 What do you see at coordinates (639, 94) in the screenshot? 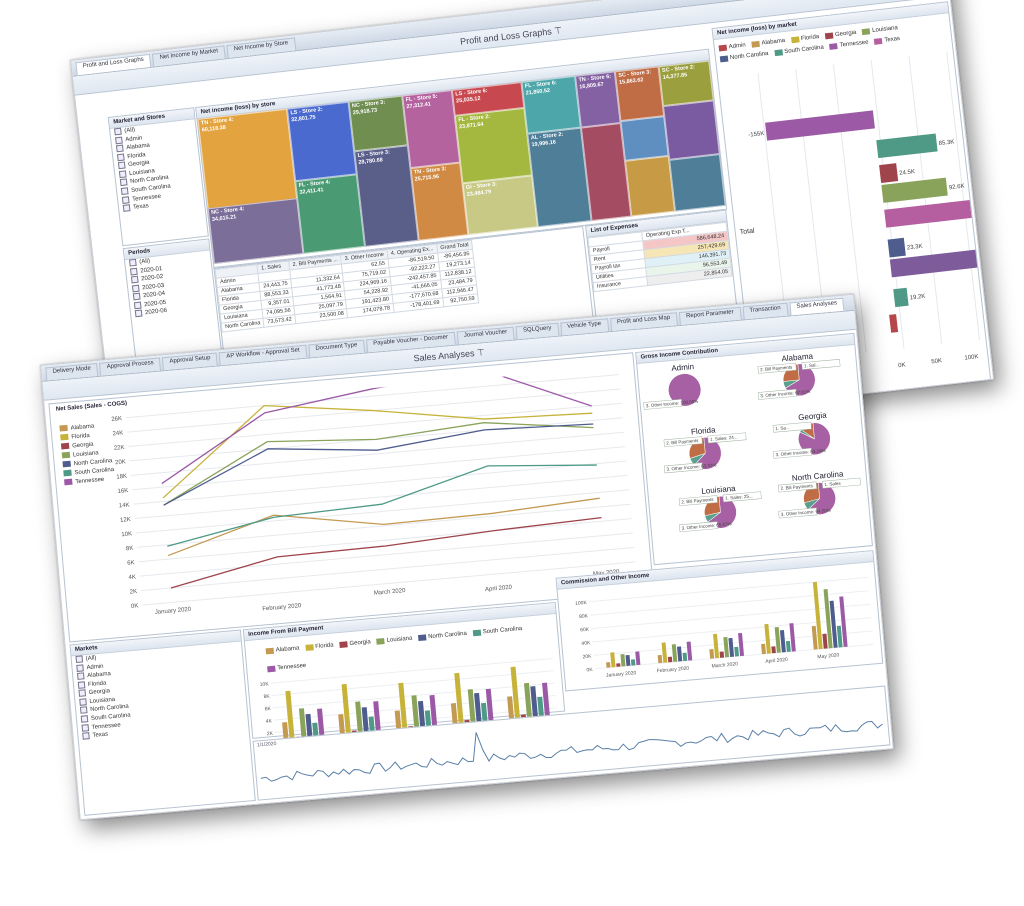
I see `treemap-cell: SC - Store 3: 15,863.62` at bounding box center [639, 94].